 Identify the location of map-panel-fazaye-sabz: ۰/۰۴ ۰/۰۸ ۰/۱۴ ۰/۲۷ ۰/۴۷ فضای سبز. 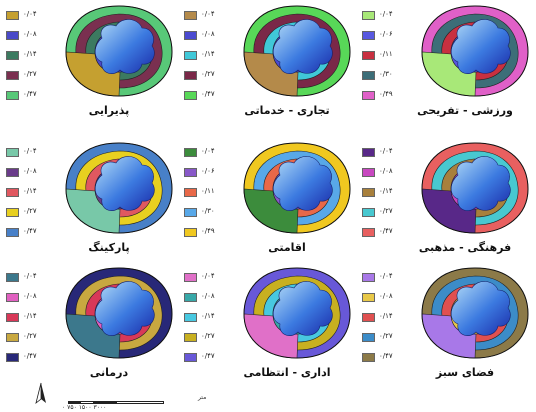
(445, 328).